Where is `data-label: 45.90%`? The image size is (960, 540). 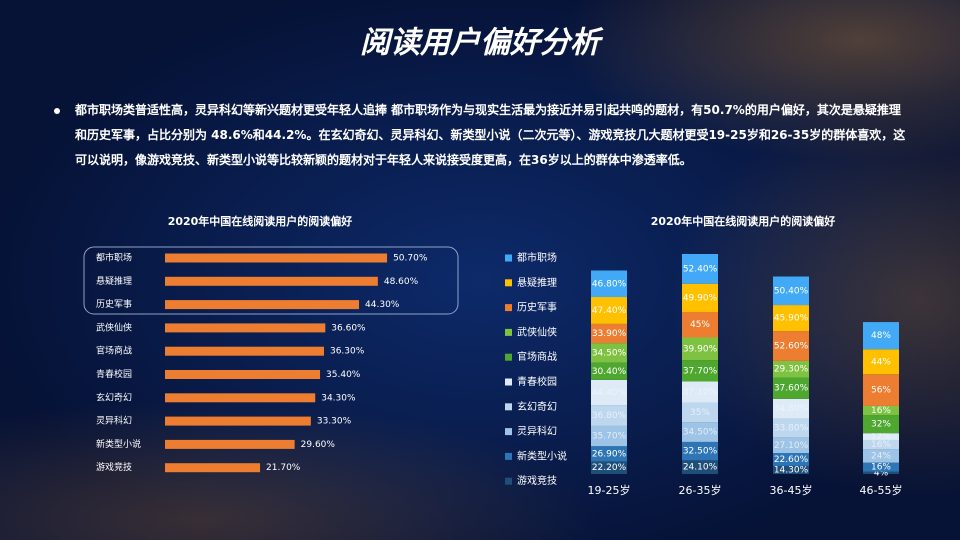 data-label: 45.90% is located at coordinates (791, 319).